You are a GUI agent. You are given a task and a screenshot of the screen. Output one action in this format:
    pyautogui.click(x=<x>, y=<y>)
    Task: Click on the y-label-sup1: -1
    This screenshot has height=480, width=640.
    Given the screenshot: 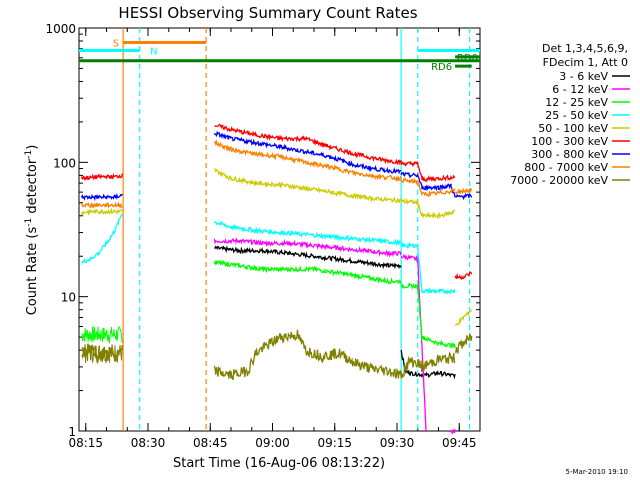 What is the action you would take?
    pyautogui.click(x=29, y=222)
    